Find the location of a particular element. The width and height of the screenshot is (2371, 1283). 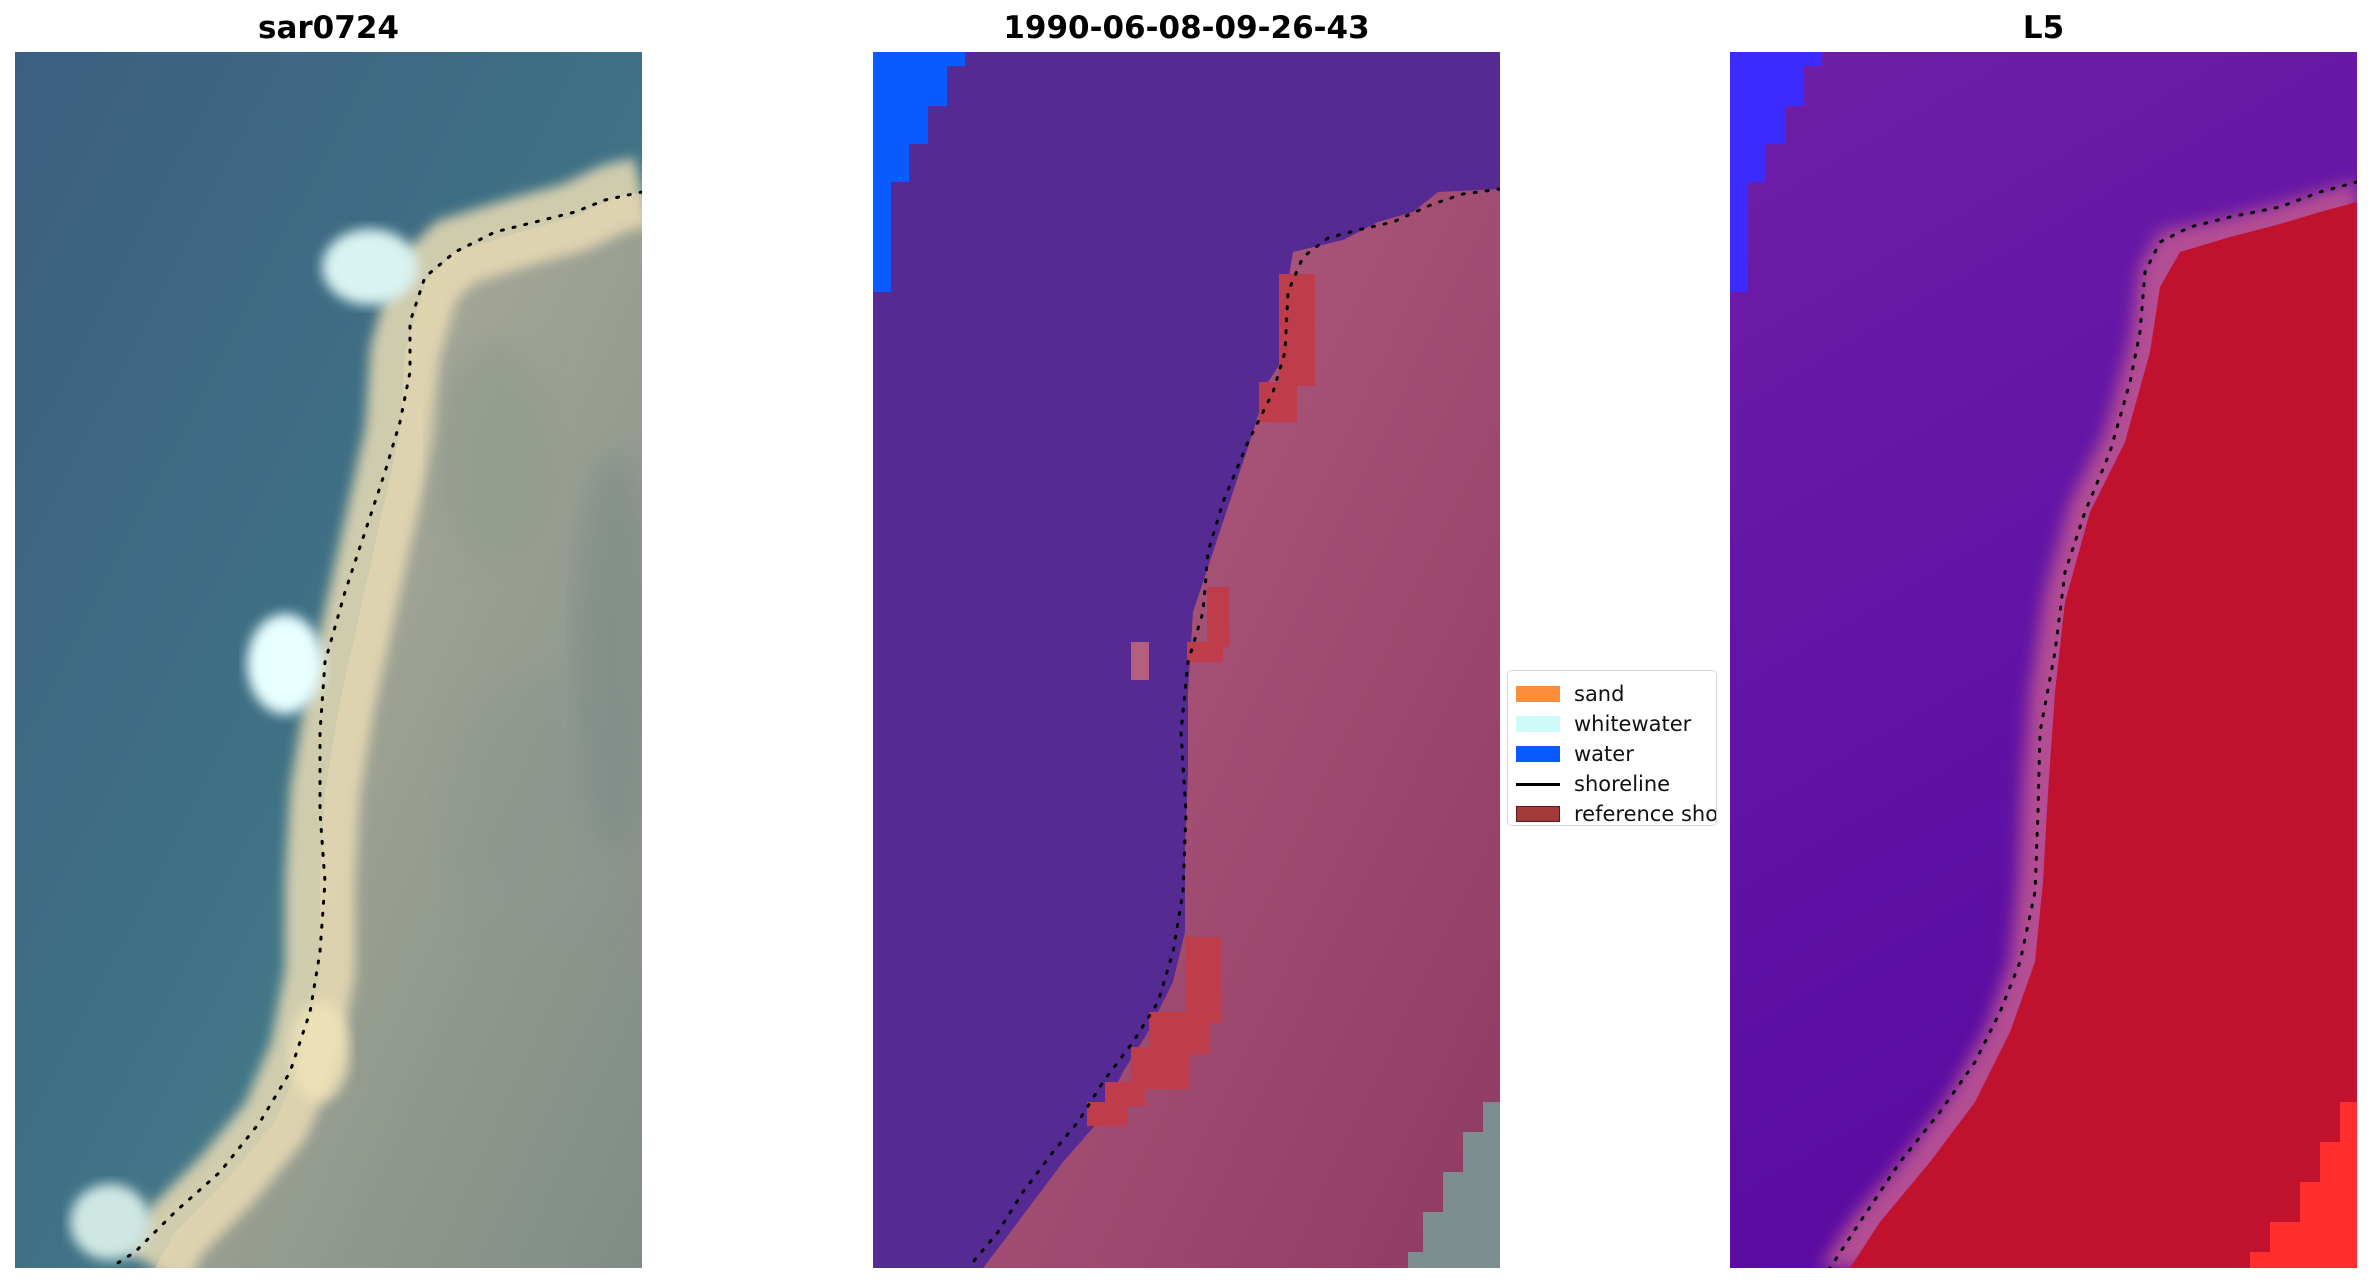

legend-item-water: water is located at coordinates (1575, 754).